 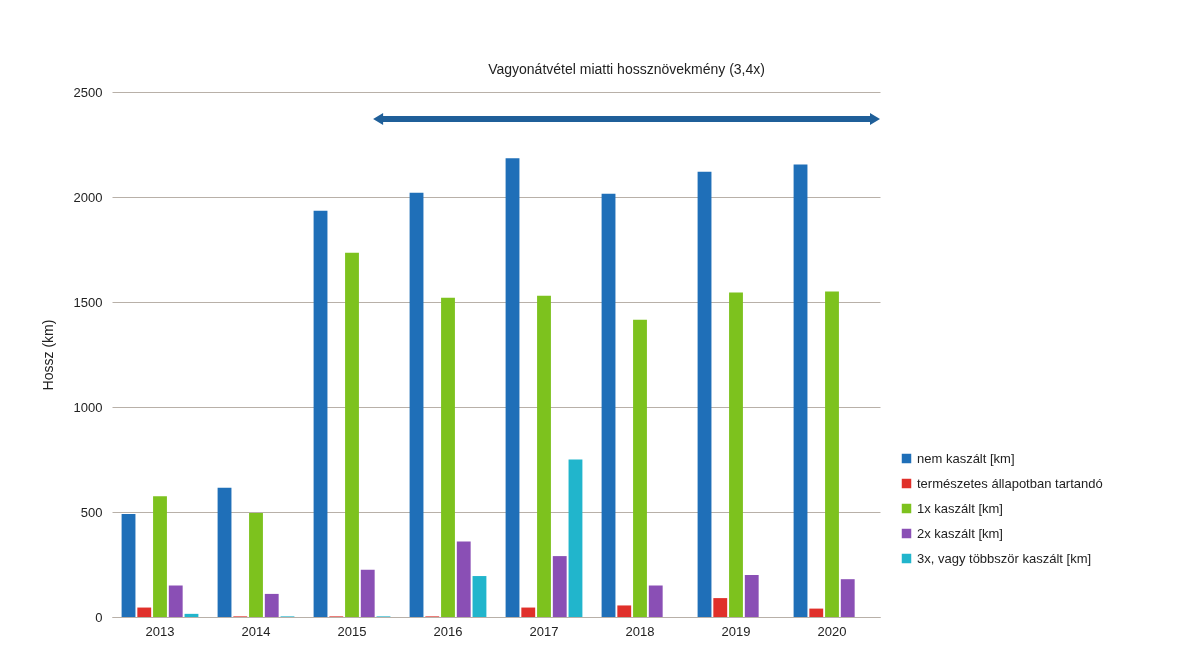 I want to click on y-tick-label: 2500, so click(x=88, y=92).